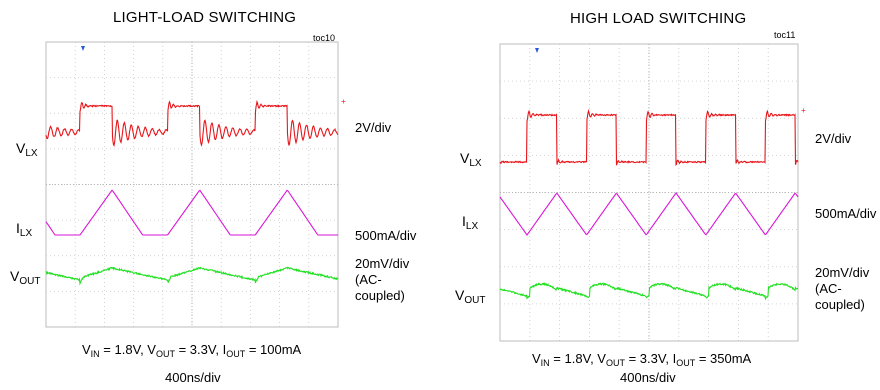 The width and height of the screenshot is (880, 390). Describe the element at coordinates (192, 275) in the screenshot. I see `left-vout-trace` at that location.